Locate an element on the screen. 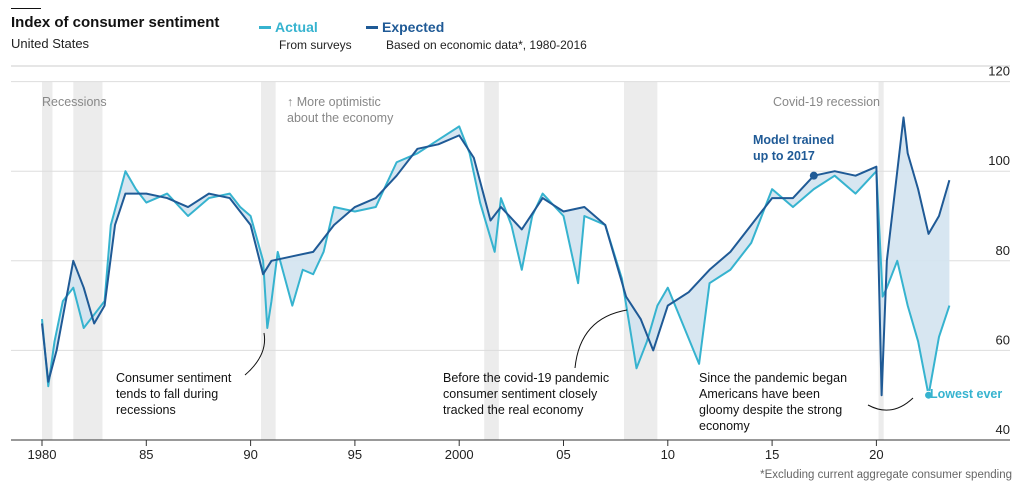  model-trained-marker is located at coordinates (813, 175).